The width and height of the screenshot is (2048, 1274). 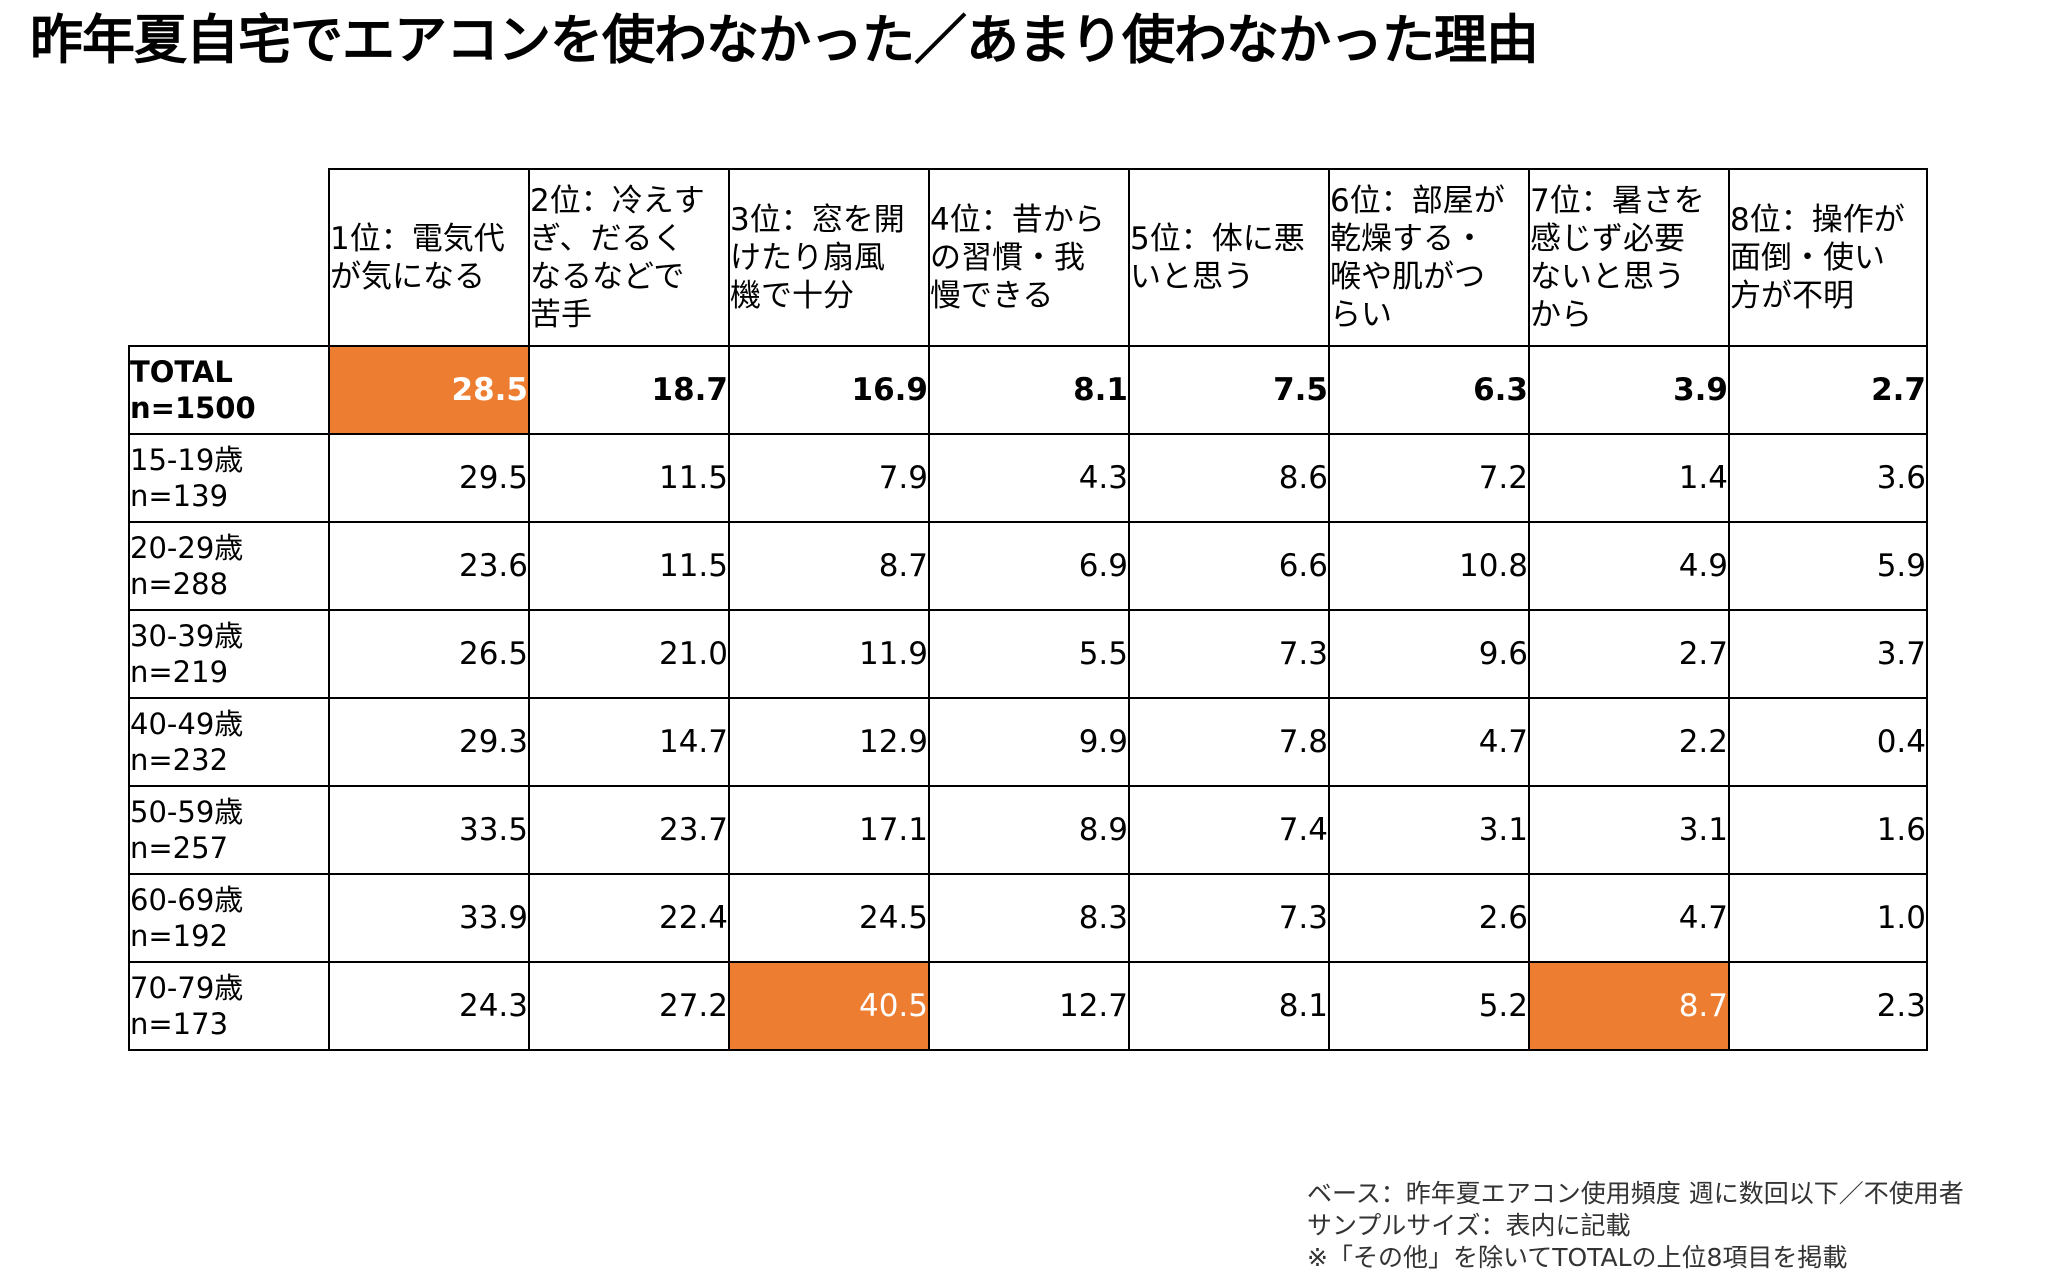 What do you see at coordinates (229, 654) in the screenshot?
I see `row-label: 30-39歳 n=219` at bounding box center [229, 654].